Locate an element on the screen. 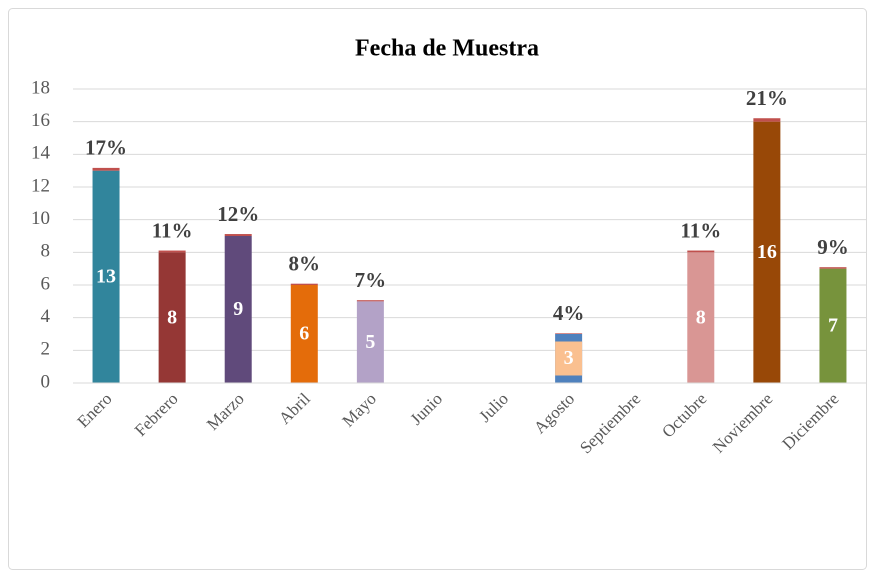 The height and width of the screenshot is (578, 875). y-tick-label: 0 is located at coordinates (46, 381).